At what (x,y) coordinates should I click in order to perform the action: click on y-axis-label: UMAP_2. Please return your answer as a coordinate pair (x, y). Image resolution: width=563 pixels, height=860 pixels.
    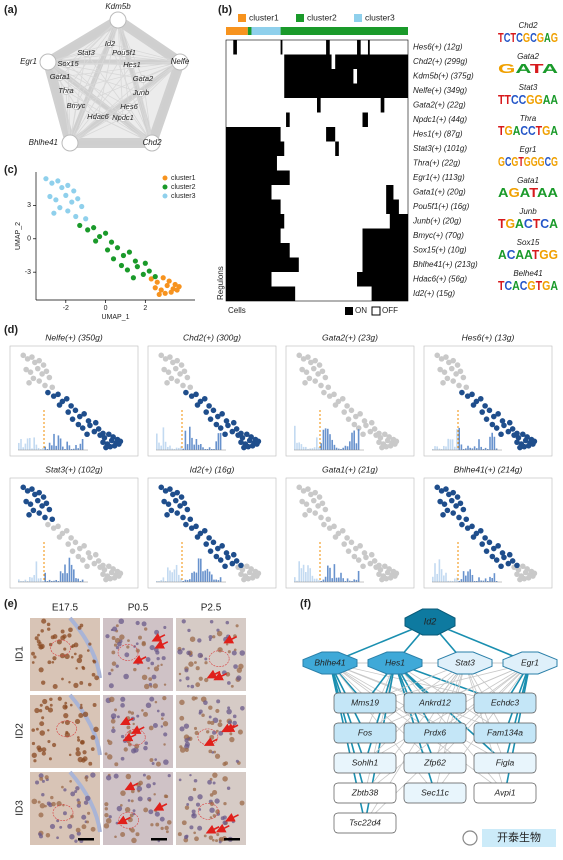
    Looking at the image, I should click on (18, 236).